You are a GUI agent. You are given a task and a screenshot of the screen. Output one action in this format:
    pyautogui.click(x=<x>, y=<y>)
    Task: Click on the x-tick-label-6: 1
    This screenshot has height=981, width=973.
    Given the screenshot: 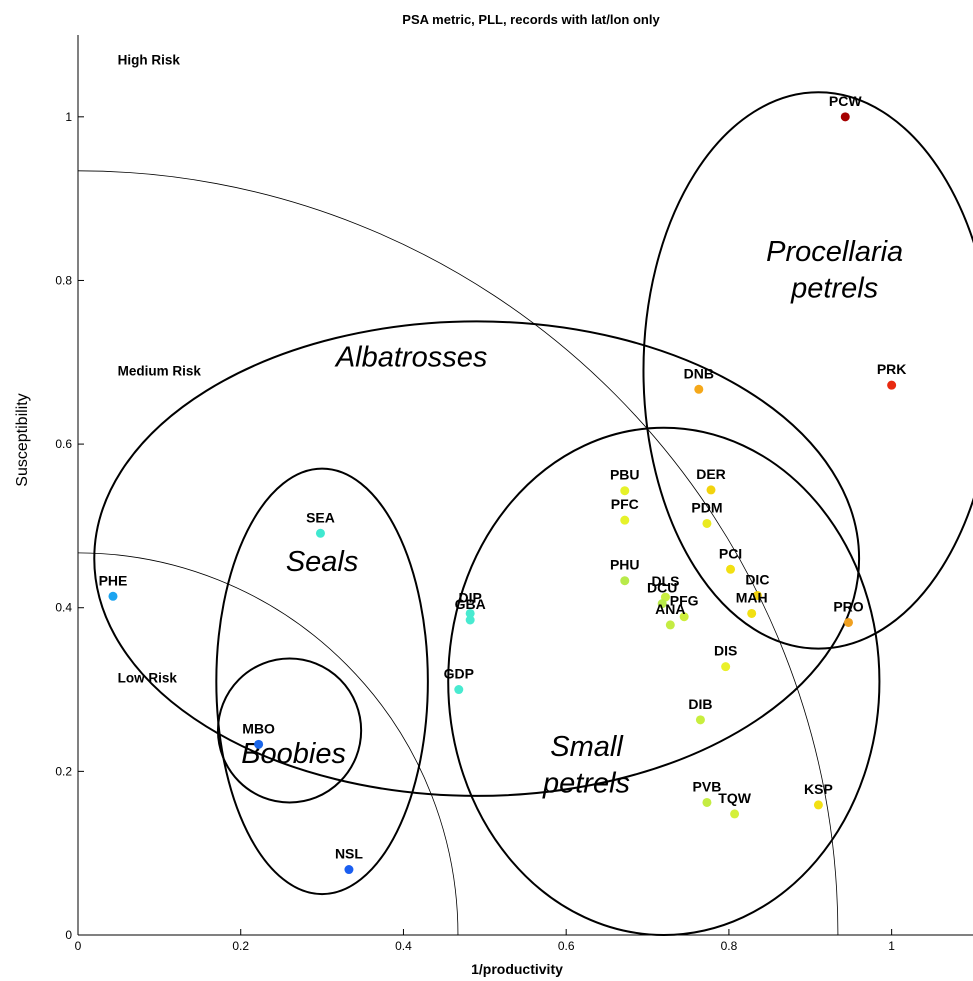 What is the action you would take?
    pyautogui.click(x=891, y=946)
    